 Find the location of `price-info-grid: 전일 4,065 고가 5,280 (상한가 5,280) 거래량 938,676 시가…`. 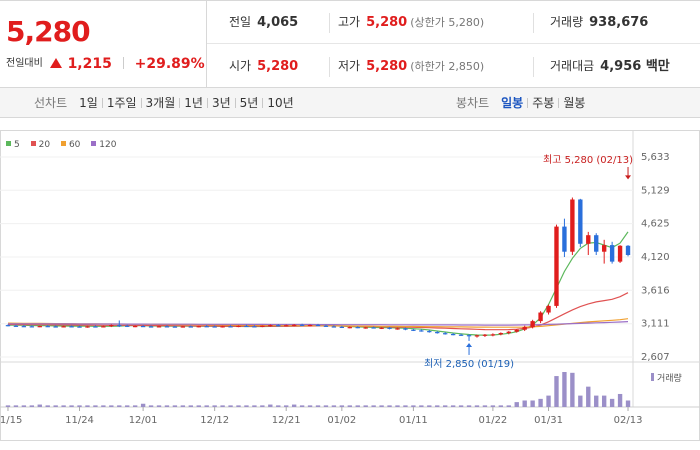

price-info-grid: 전일 4,065 고가 5,280 (상한가 5,280) 거래량 938,676 시가… is located at coordinates (453, 44).